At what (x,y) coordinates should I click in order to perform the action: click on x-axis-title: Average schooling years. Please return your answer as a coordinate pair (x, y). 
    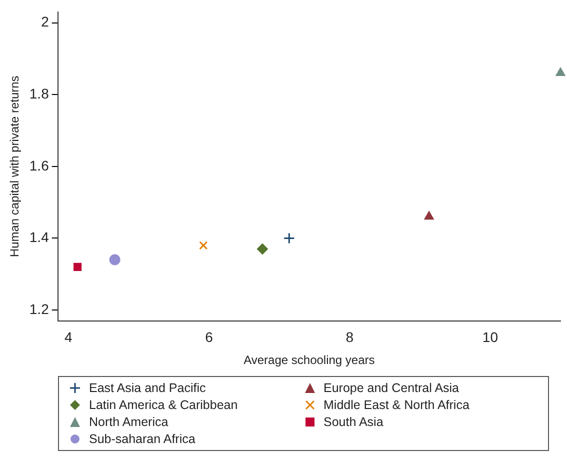
    Looking at the image, I should click on (309, 360).